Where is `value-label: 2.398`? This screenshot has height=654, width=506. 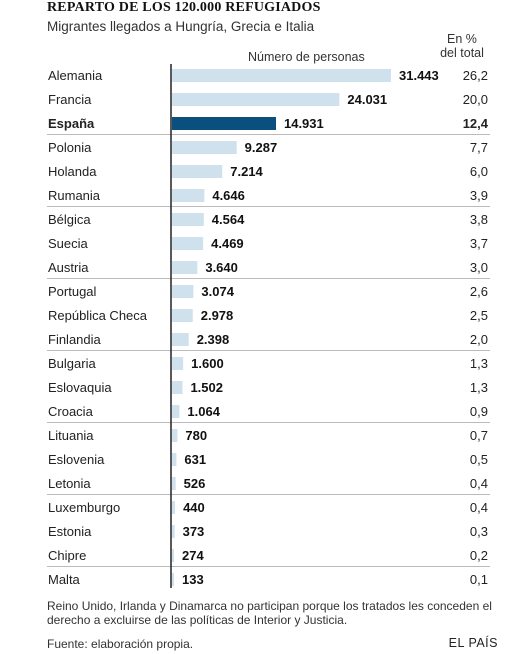 value-label: 2.398 is located at coordinates (213, 339).